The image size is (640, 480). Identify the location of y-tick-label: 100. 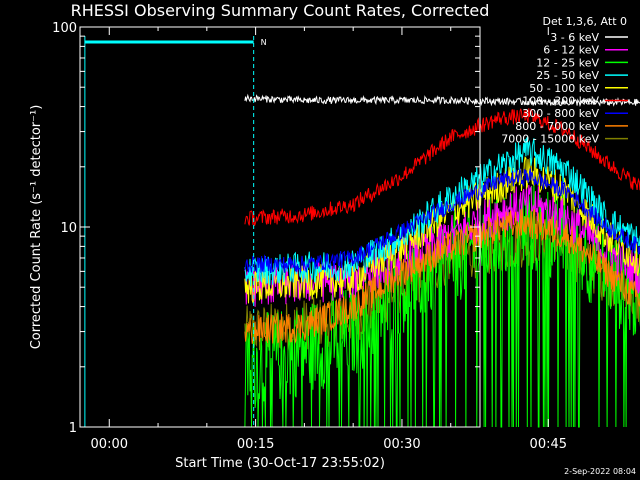
(64, 28).